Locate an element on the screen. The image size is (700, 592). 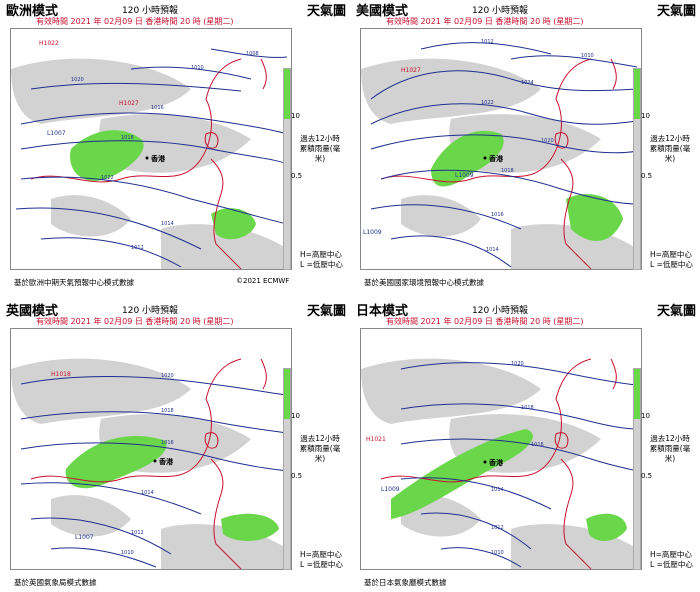
copyright-note: ©2021 ECMWF is located at coordinates (263, 281).